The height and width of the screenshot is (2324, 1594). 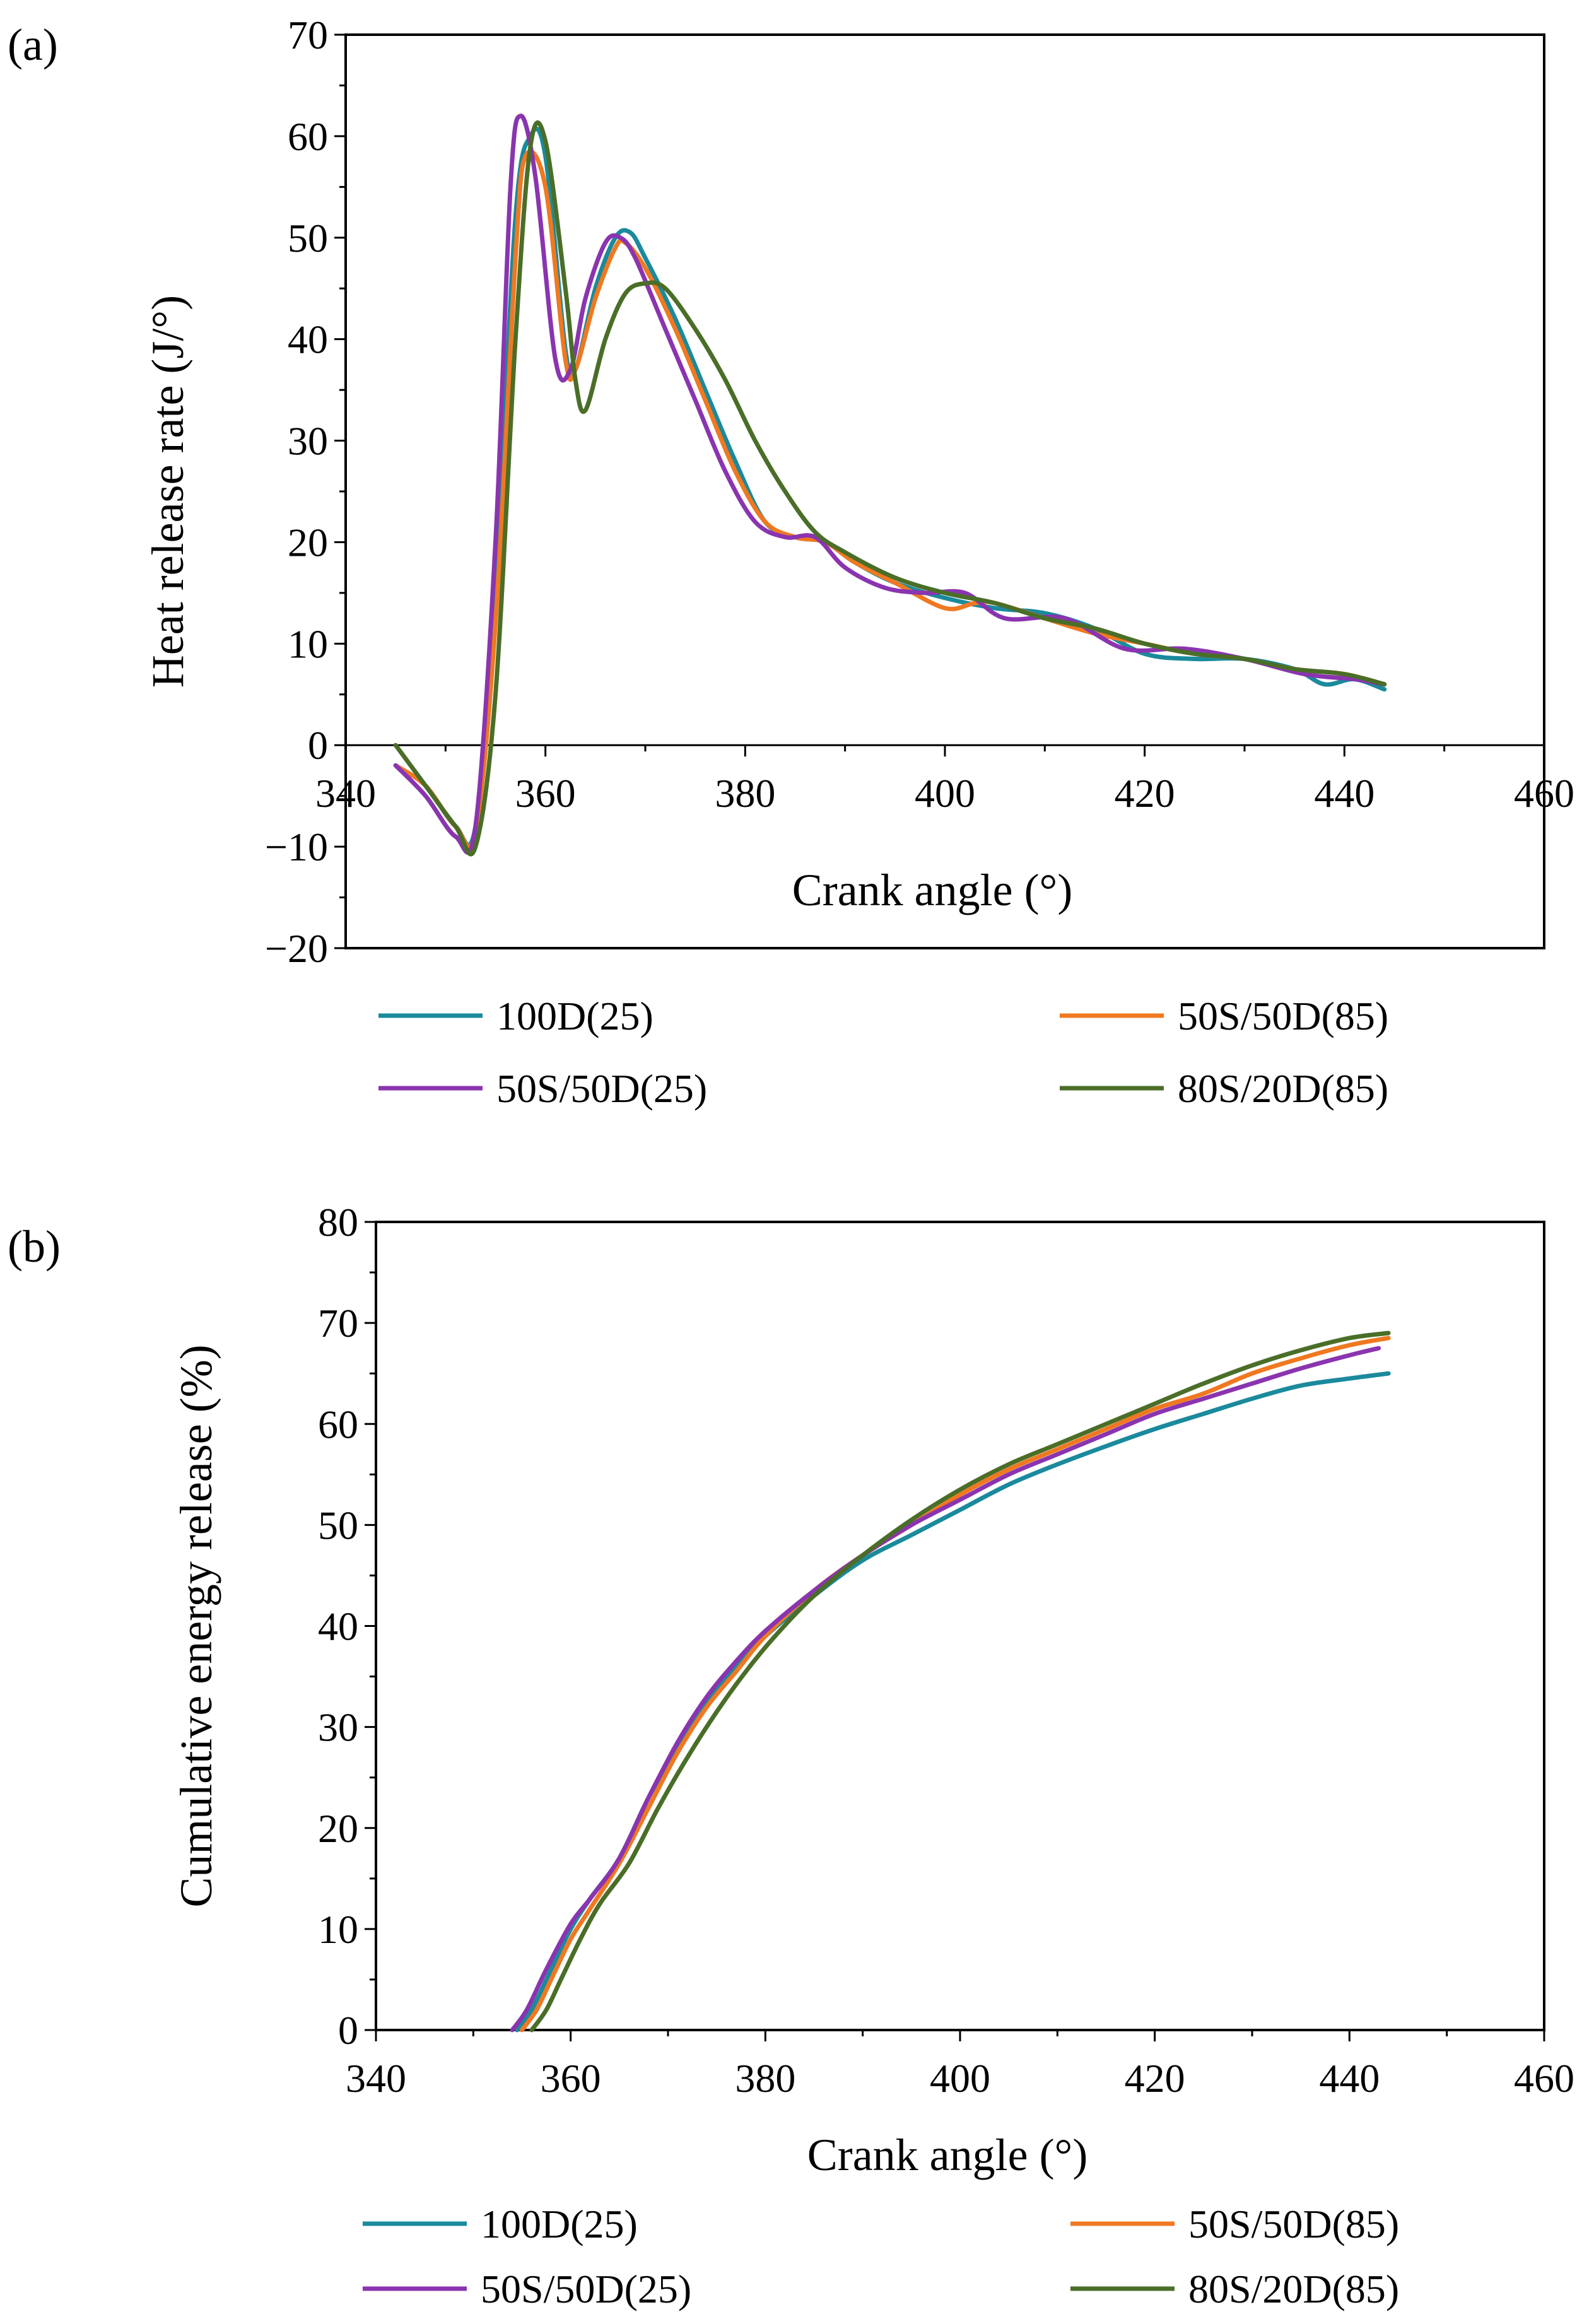 What do you see at coordinates (1145, 793) in the screenshot?
I see `panel-a-x-tick-label: 420` at bounding box center [1145, 793].